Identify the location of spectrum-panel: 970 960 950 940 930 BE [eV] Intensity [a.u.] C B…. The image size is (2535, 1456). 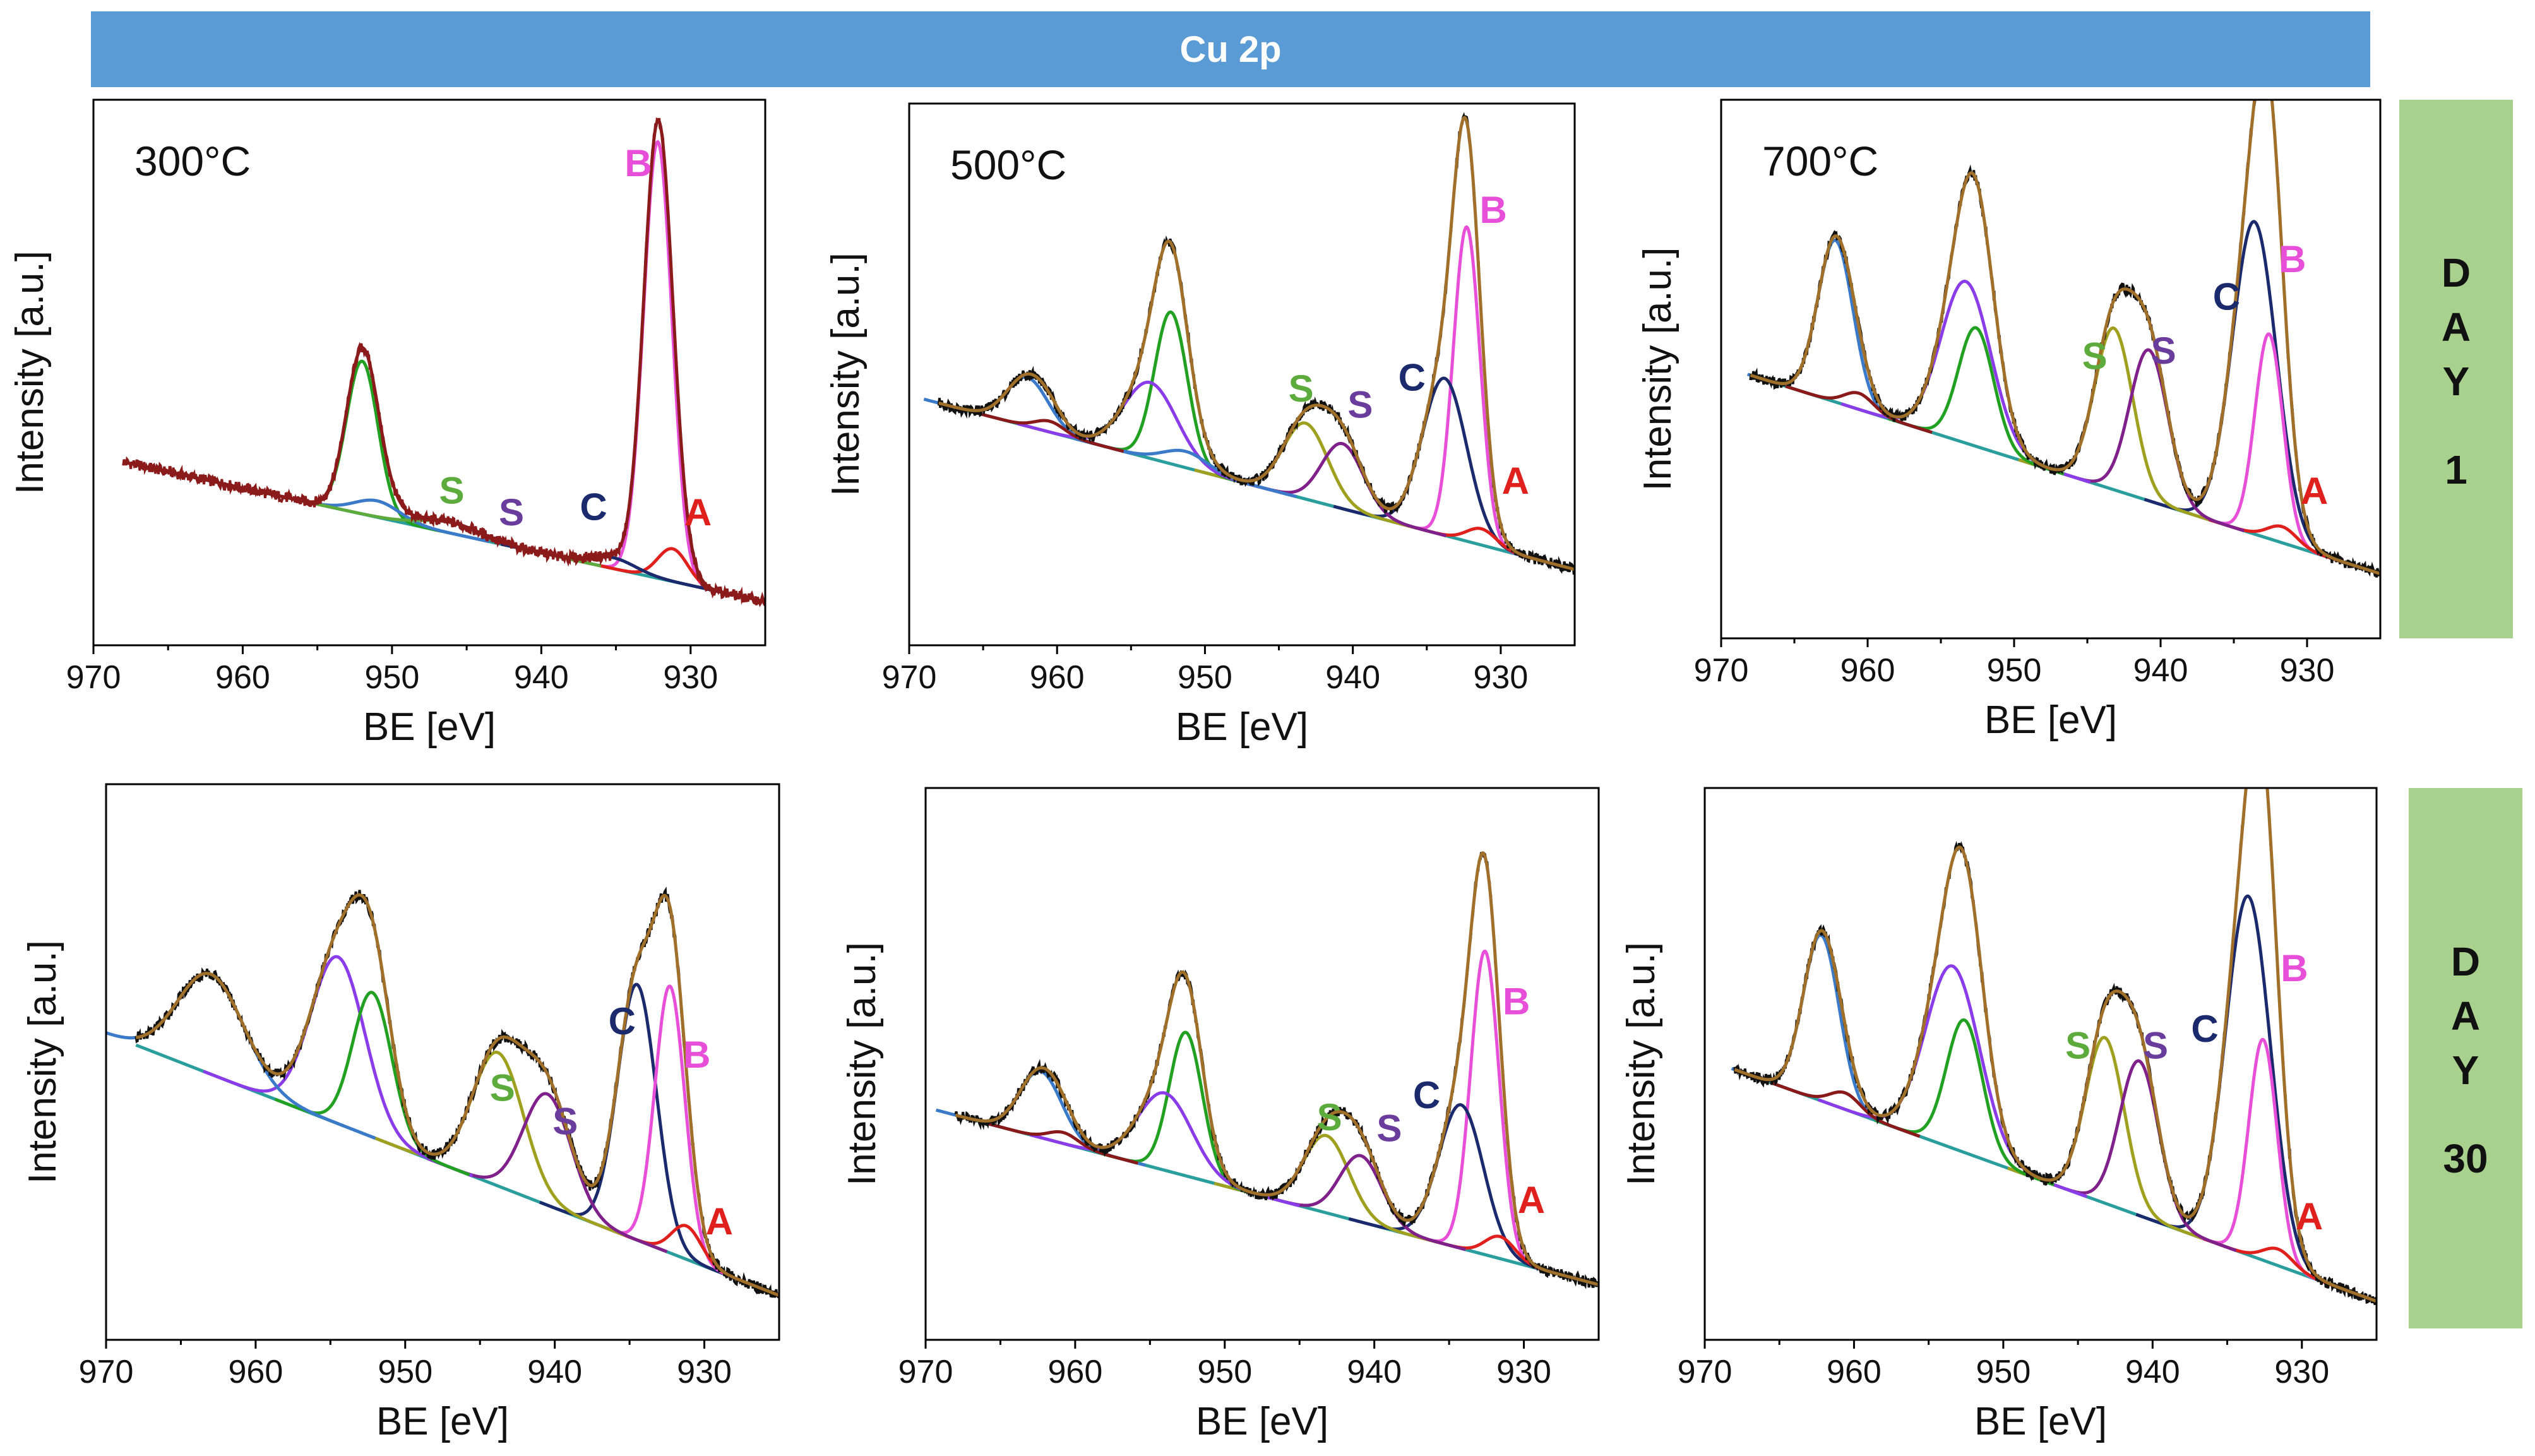
(400, 1113).